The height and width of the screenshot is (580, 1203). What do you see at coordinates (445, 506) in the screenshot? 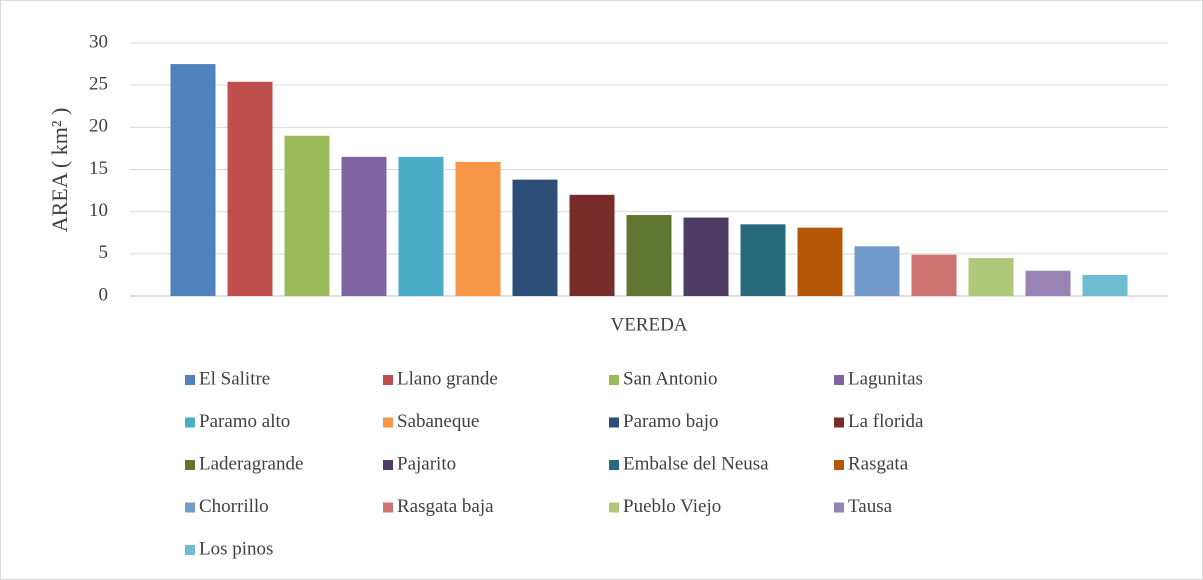
I see `legend-label: Rasgata baja` at bounding box center [445, 506].